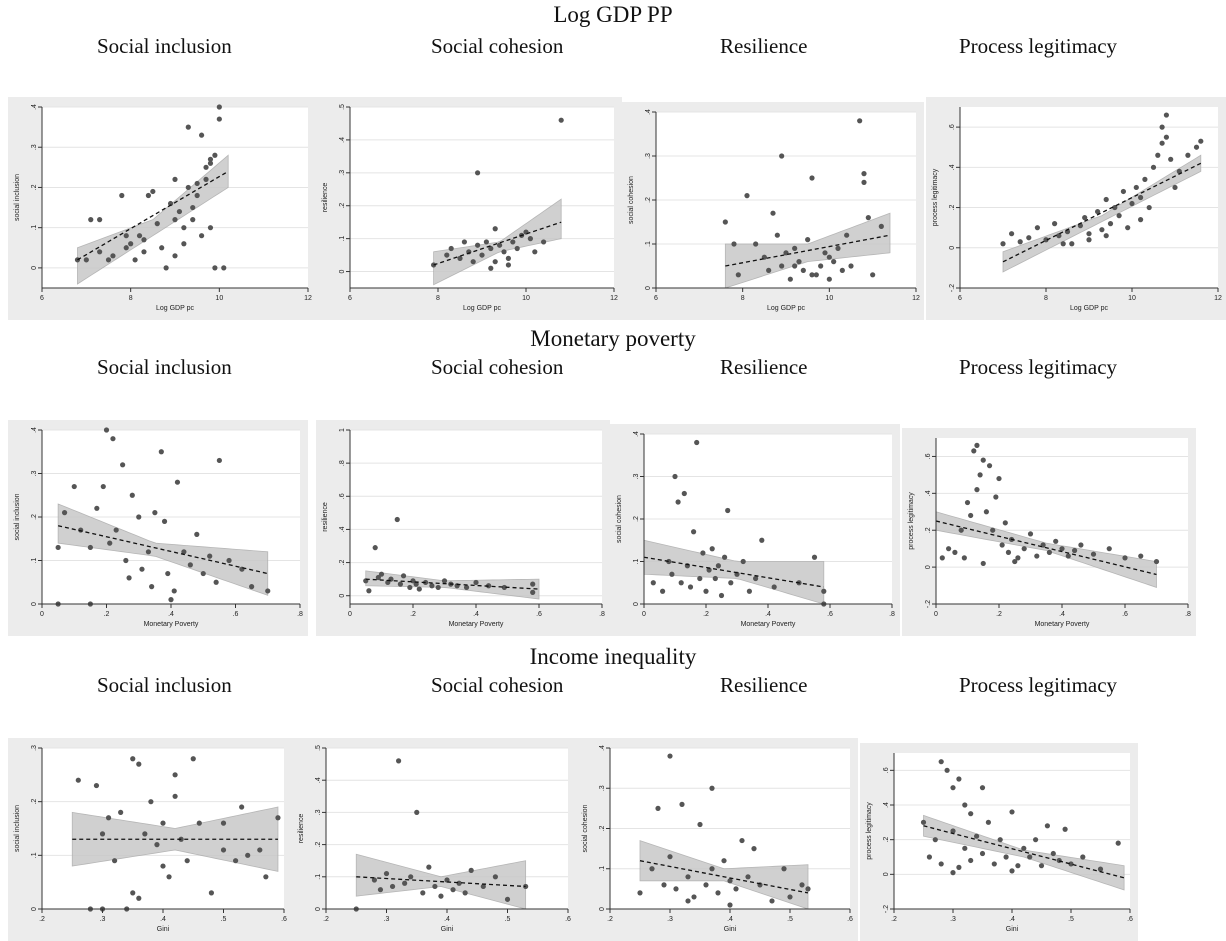 The image size is (1226, 941). What do you see at coordinates (342, 107) in the screenshot?
I see `y-tick-label: .5` at bounding box center [342, 107].